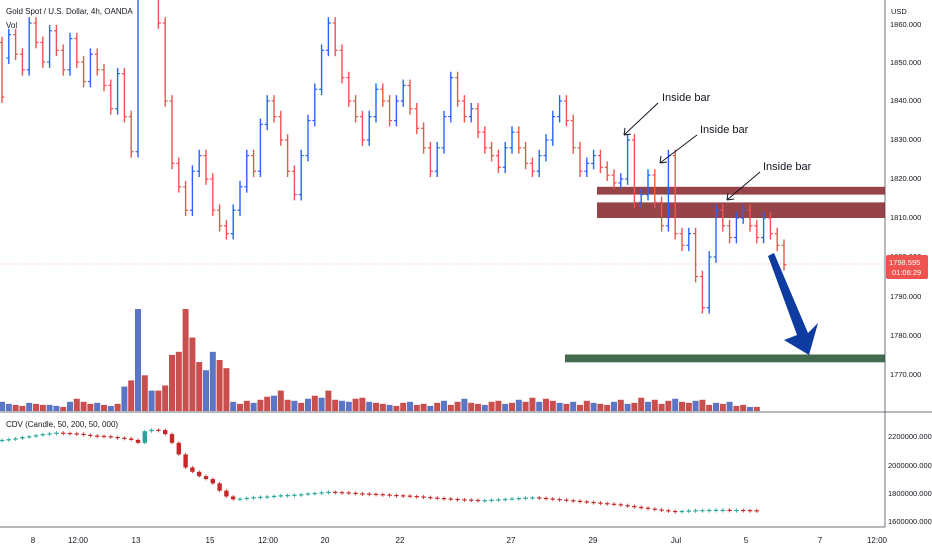  I want to click on cdv-legend: CDV (Candle, 50, 200, 50, 000), so click(62, 424).